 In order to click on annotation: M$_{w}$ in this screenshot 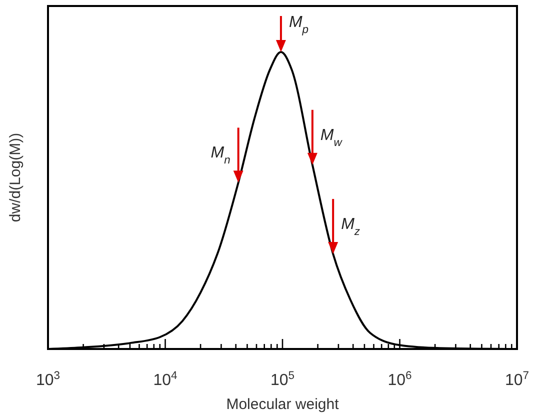, I will do `click(331, 137)`.